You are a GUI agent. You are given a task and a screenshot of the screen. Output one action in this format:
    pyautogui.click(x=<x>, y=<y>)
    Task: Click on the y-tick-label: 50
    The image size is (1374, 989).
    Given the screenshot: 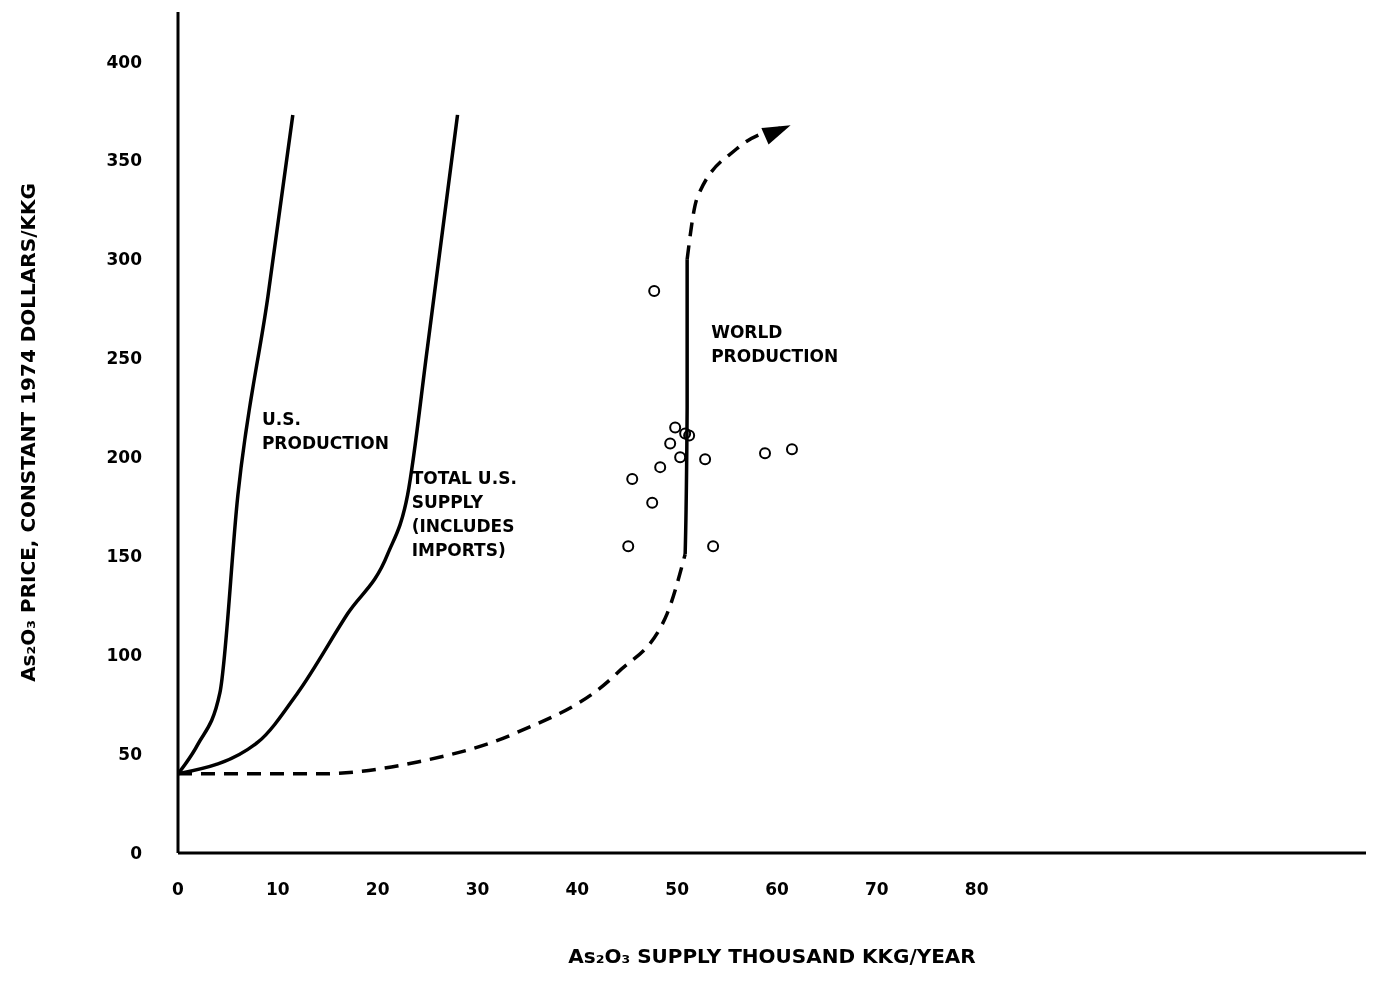 What is the action you would take?
    pyautogui.click(x=130, y=754)
    